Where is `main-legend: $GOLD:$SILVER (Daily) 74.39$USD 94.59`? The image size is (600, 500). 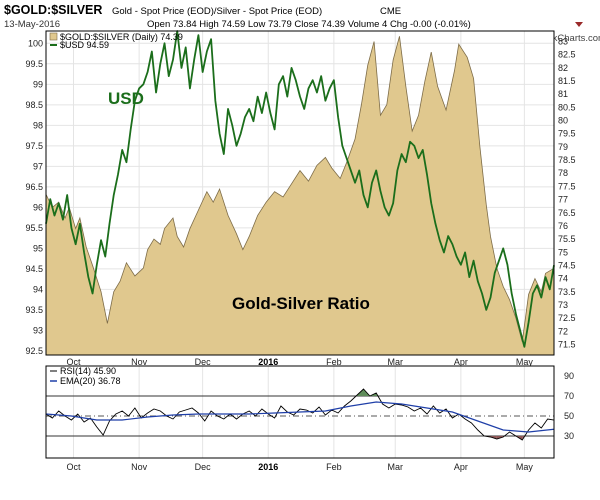
main-legend: $GOLD:$SILVER (Daily) 74.39$USD 94.59 is located at coordinates (116, 41).